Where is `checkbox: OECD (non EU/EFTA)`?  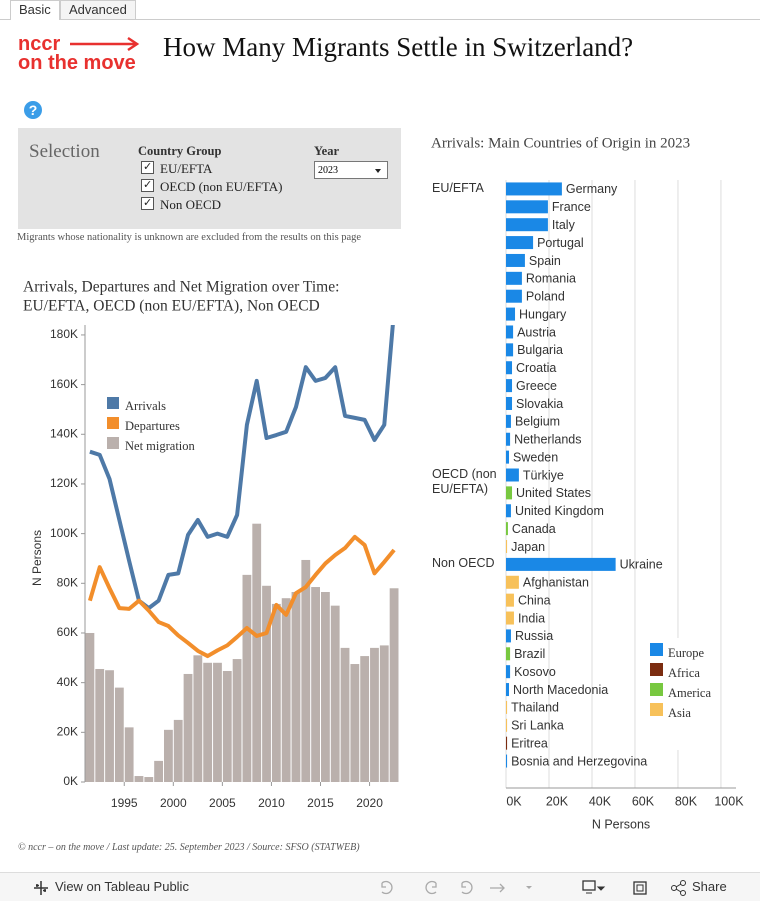
checkbox: OECD (non EU/EFTA) is located at coordinates (211, 186).